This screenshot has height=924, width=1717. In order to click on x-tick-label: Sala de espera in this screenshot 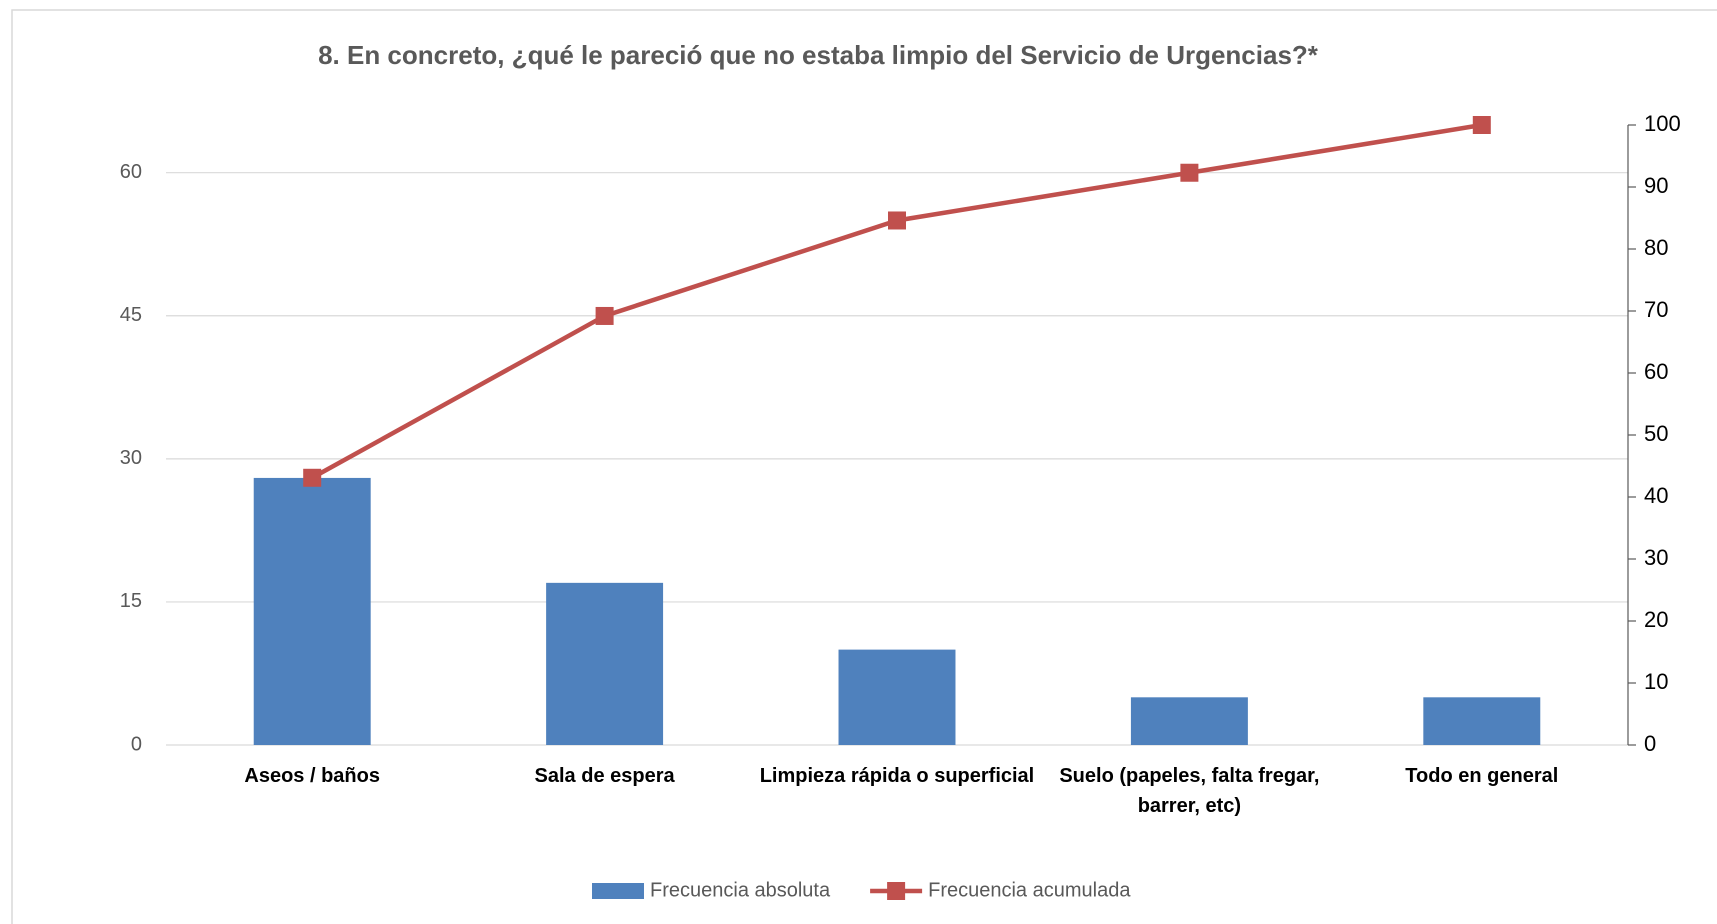, I will do `click(604, 776)`.